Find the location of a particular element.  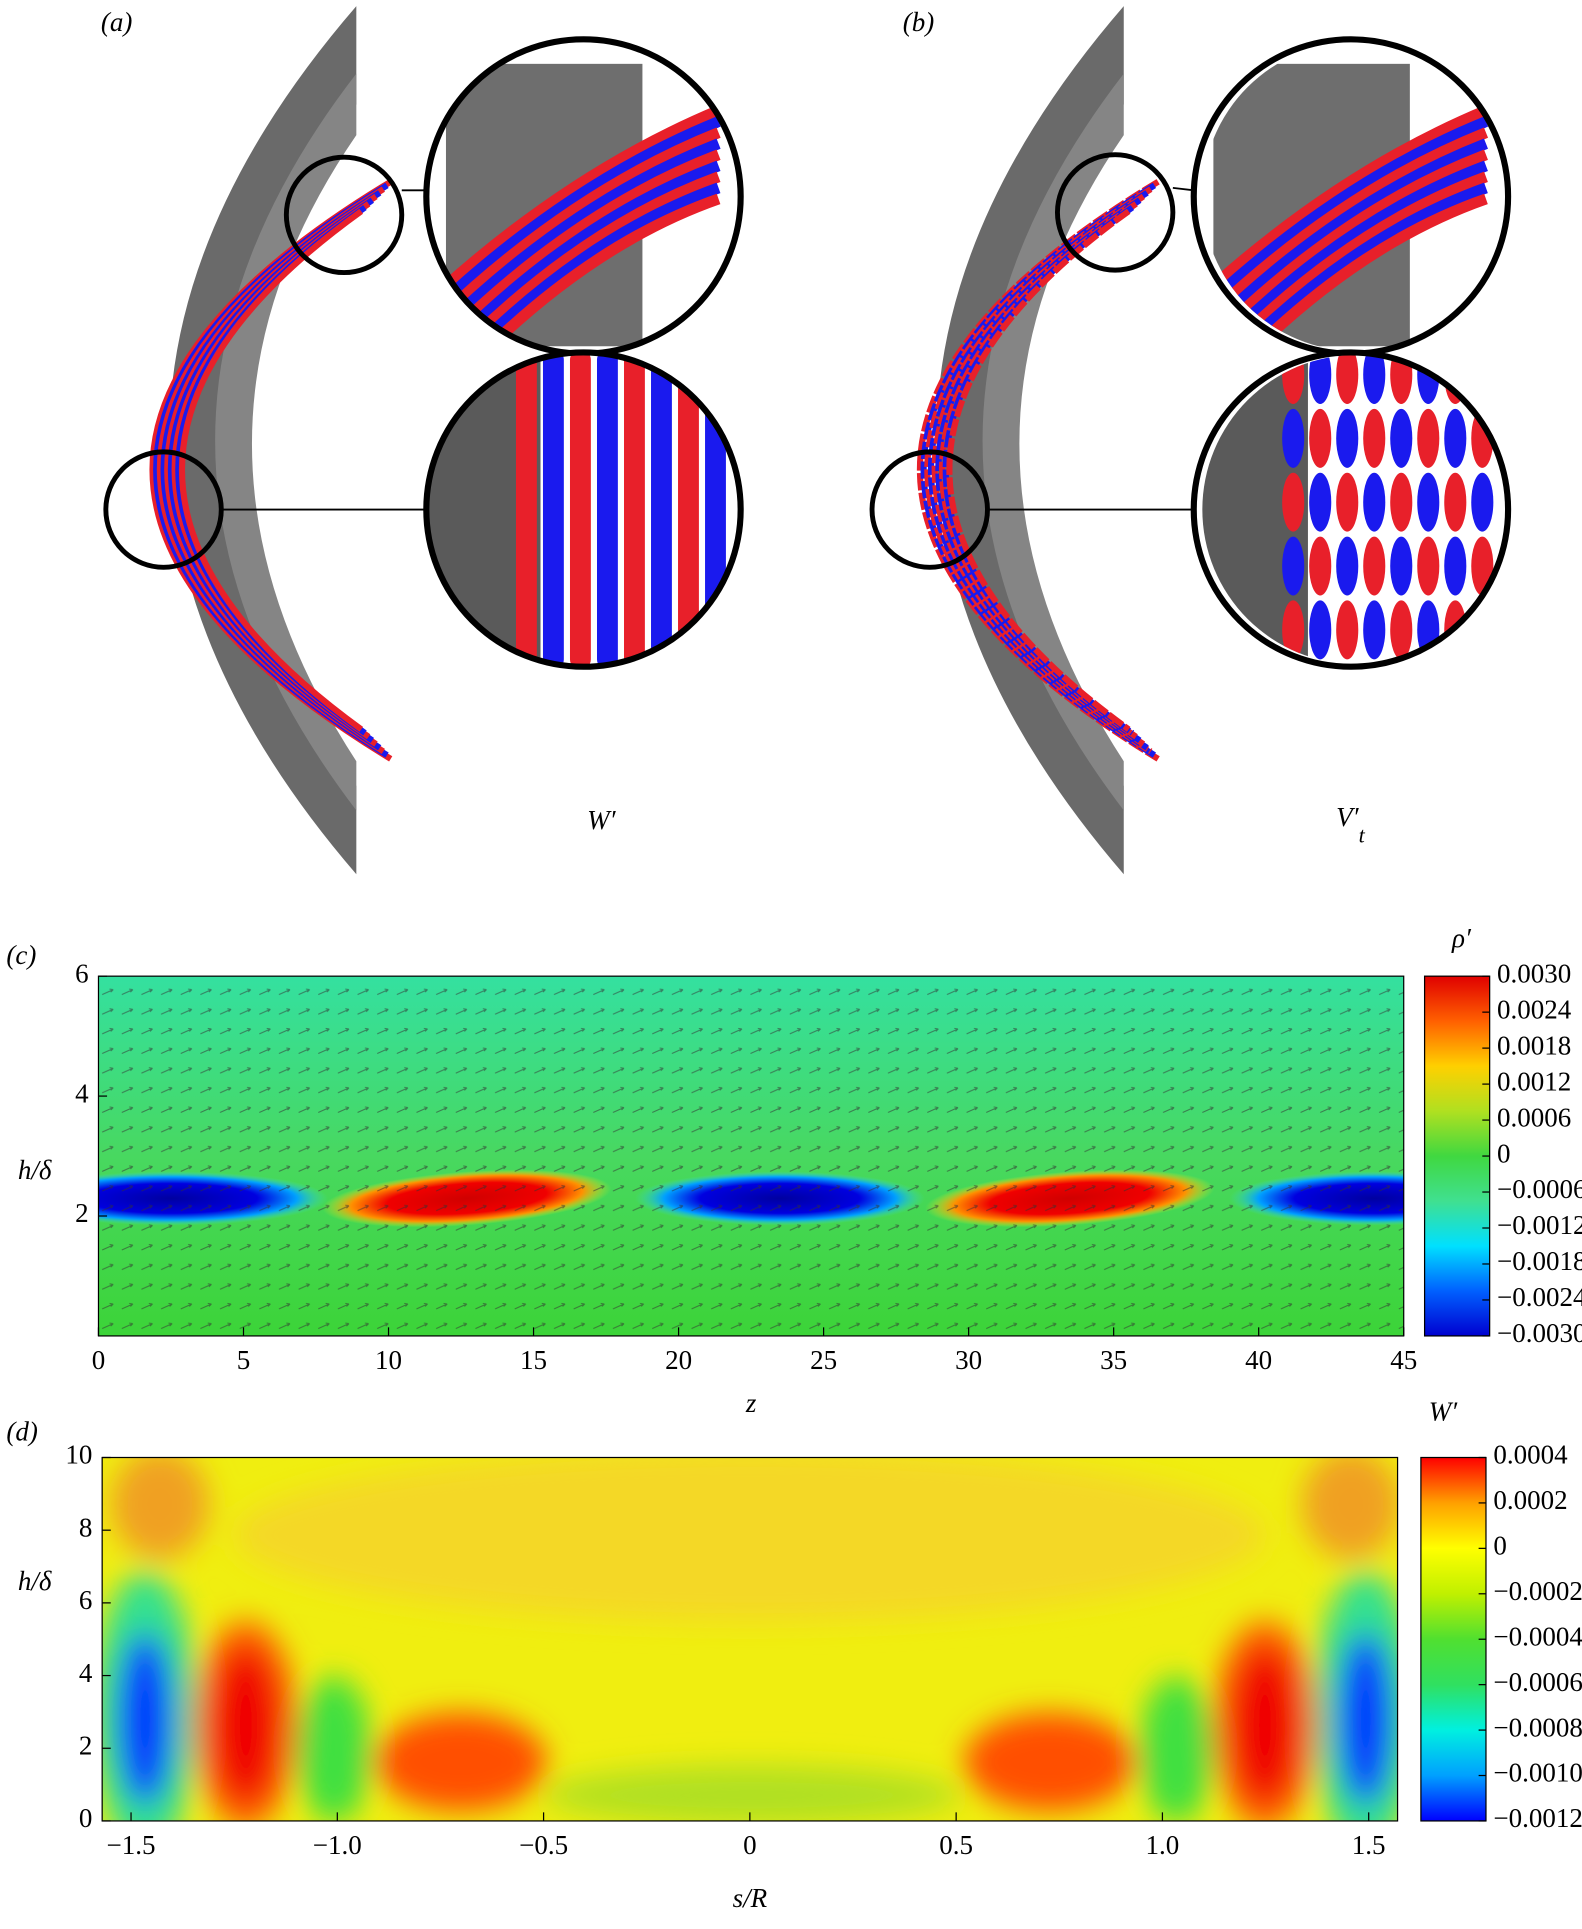

colorbar-tick-label: −0.0018 is located at coordinates (1539, 1261).